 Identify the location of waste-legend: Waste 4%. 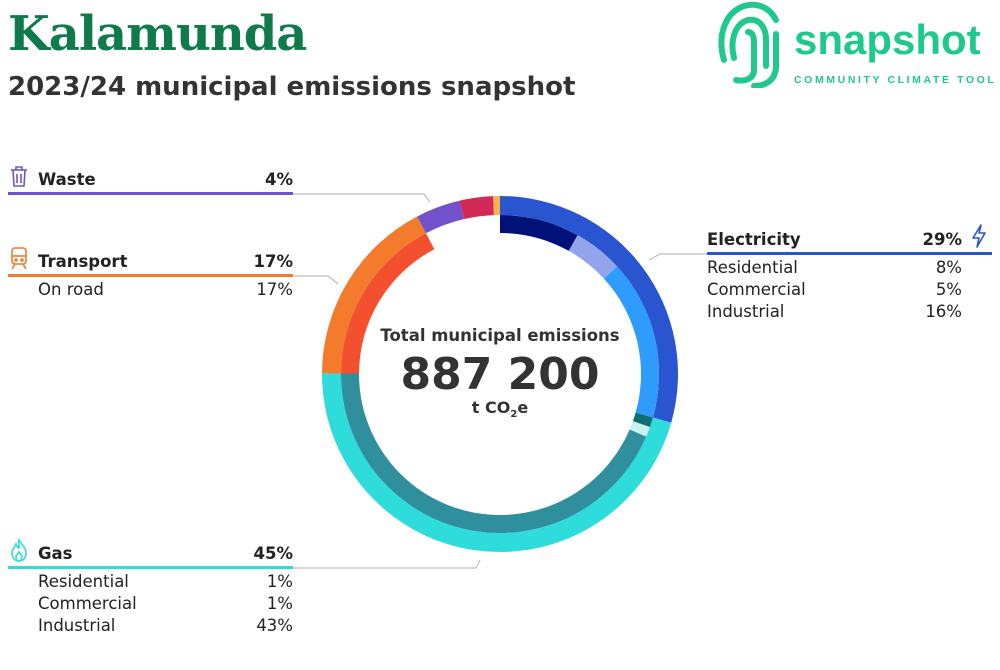
(150, 180).